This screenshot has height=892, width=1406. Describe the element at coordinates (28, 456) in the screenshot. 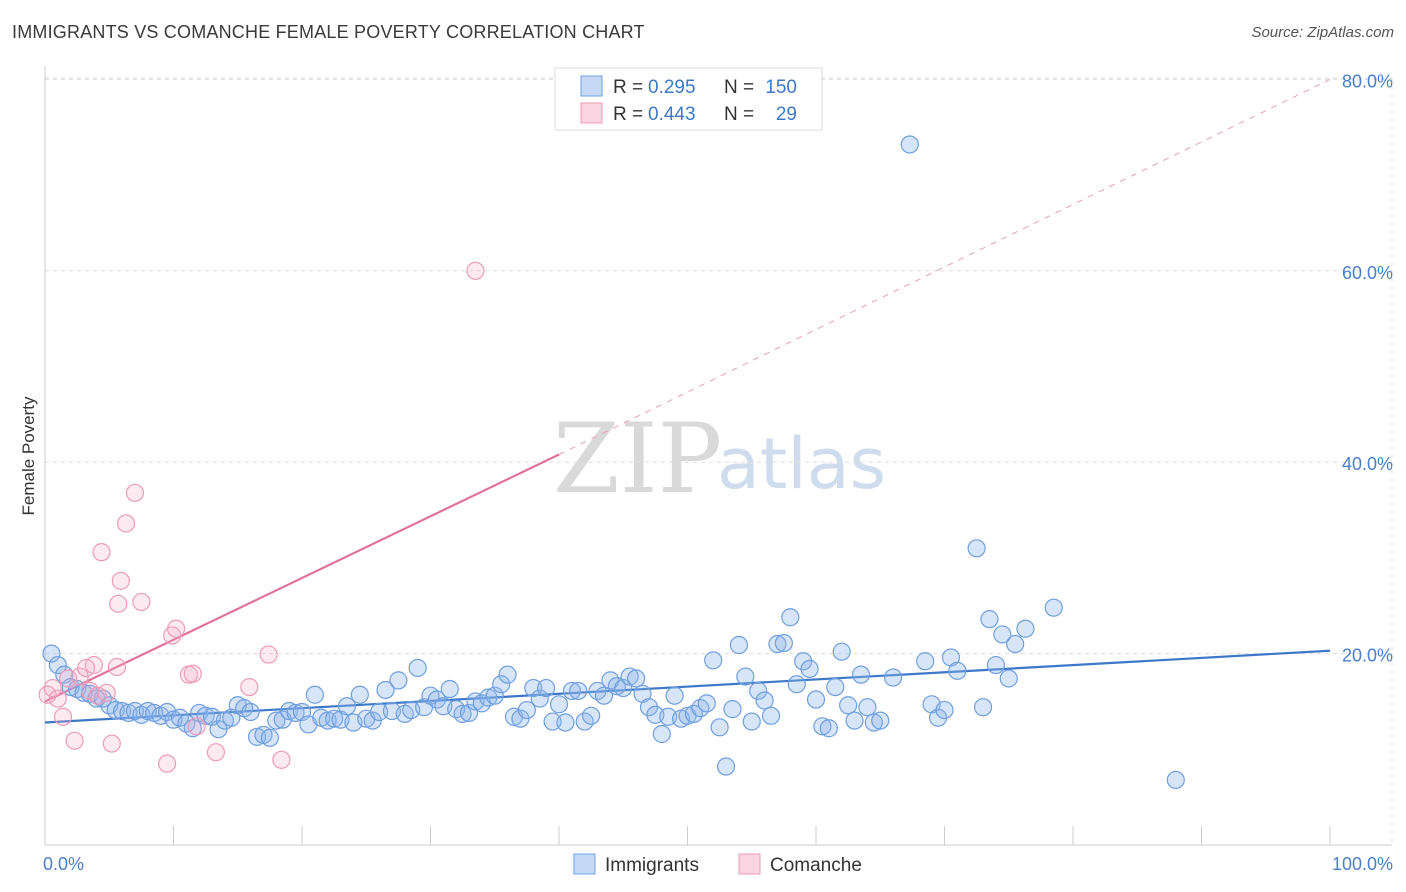

I see `y-axis-label: Female Poverty` at that location.